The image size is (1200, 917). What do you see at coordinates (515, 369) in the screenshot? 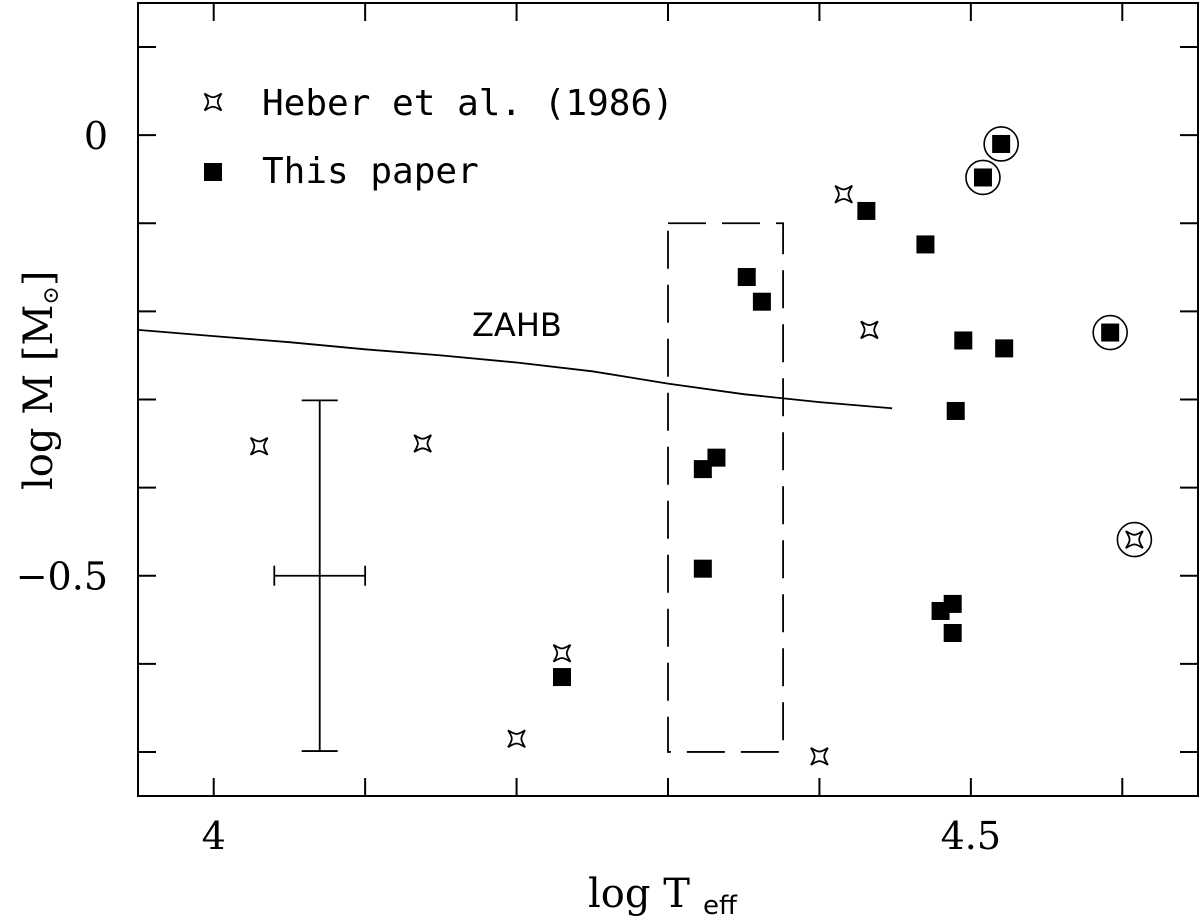
I see `zahb-line` at bounding box center [515, 369].